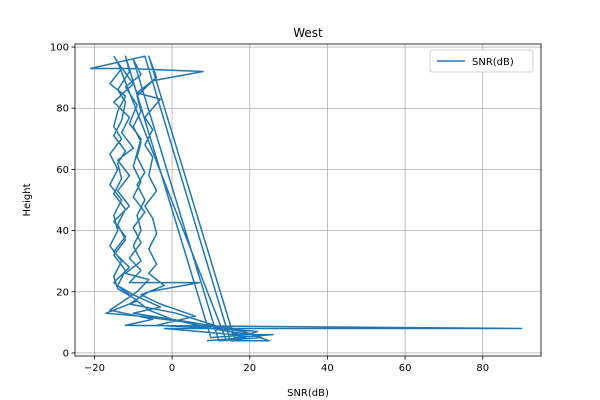 This screenshot has height=400, width=600. What do you see at coordinates (172, 368) in the screenshot?
I see `x-tick-label: 0` at bounding box center [172, 368].